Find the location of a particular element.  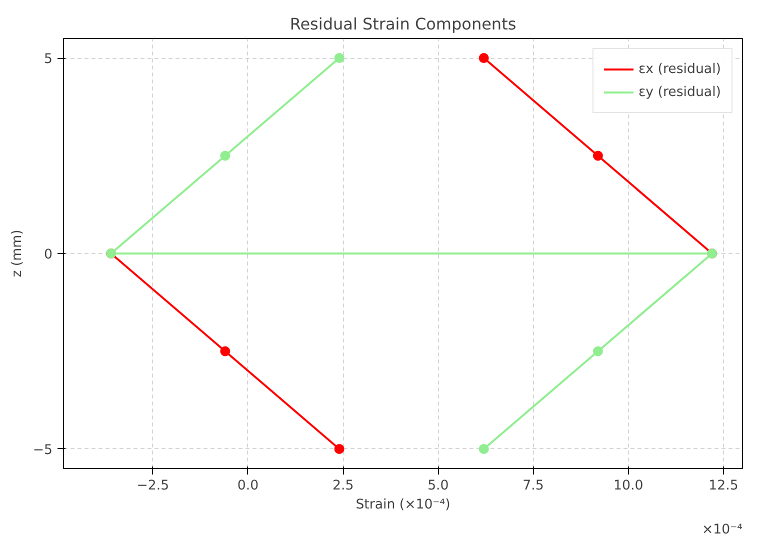

x-axis-title: Strain (×10⁻⁴) is located at coordinates (403, 505).